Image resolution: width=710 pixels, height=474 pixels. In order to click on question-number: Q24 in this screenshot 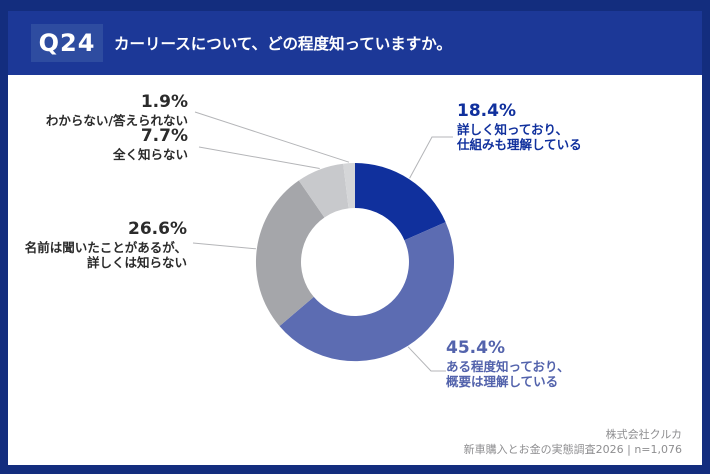, I will do `click(67, 43)`.